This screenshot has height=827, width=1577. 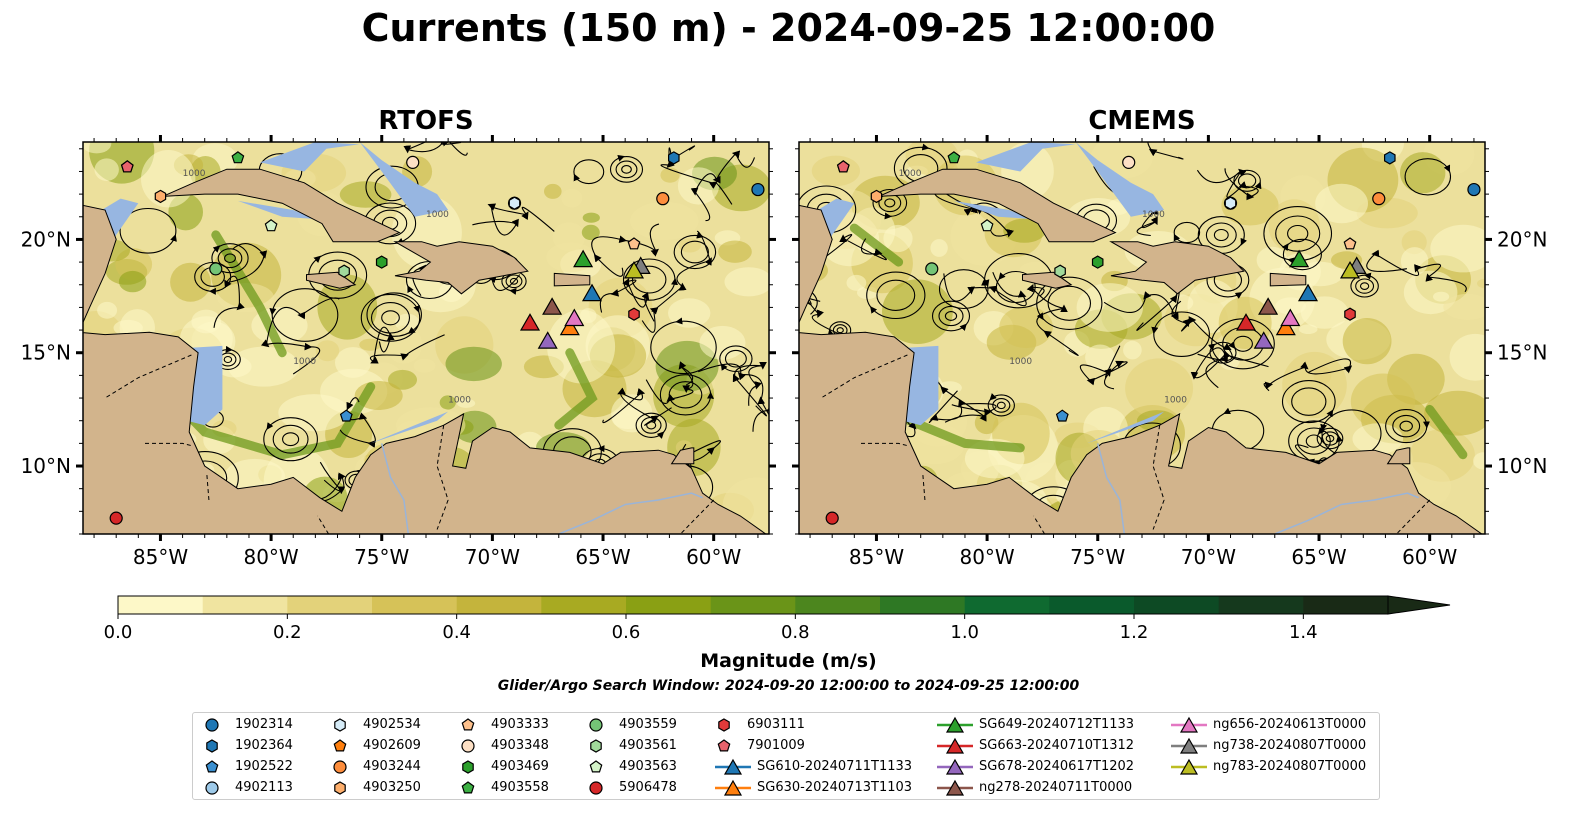 What do you see at coordinates (520, 745) in the screenshot?
I see `legend-label: 4903348` at bounding box center [520, 745].